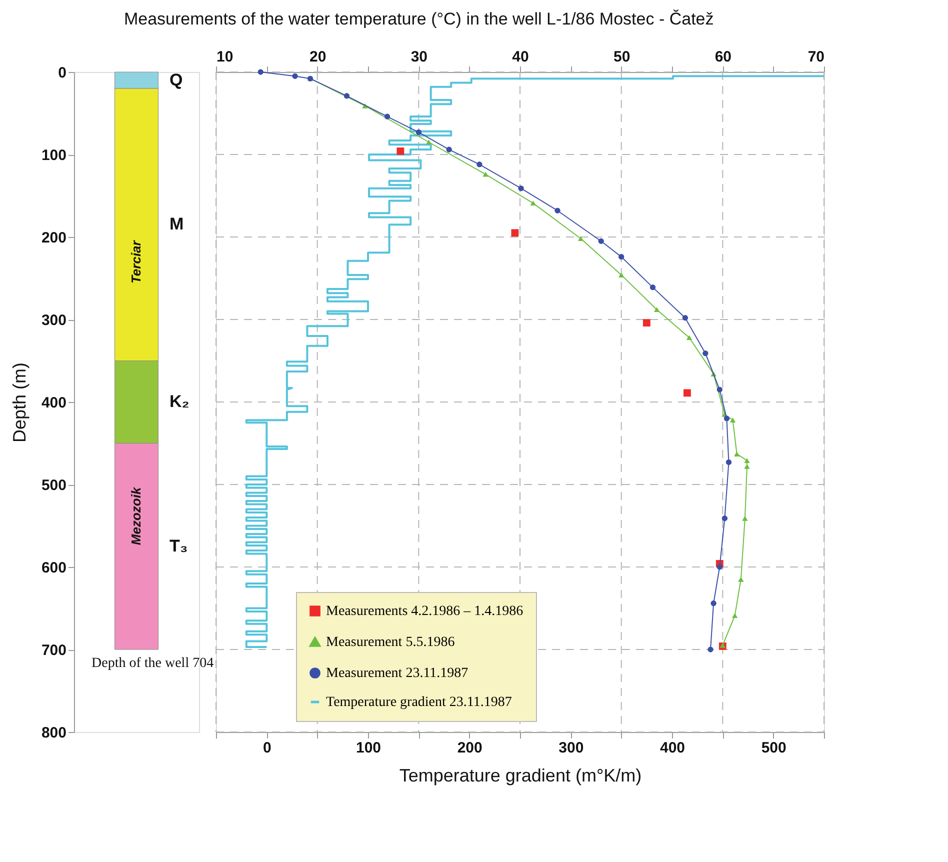  Describe the element at coordinates (419, 57) in the screenshot. I see `x2-tick-label: 30` at that location.